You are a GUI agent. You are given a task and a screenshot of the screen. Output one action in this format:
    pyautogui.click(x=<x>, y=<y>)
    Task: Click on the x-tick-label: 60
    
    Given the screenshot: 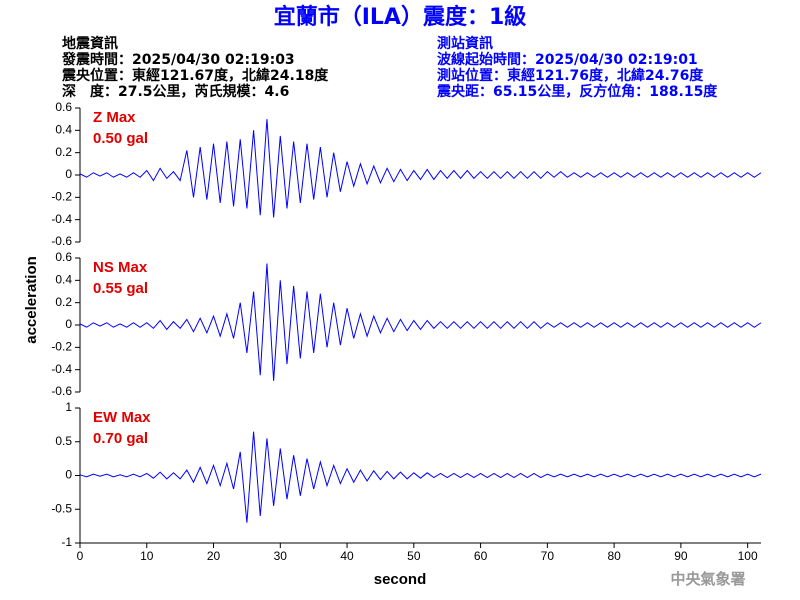 What is the action you would take?
    pyautogui.click(x=481, y=556)
    